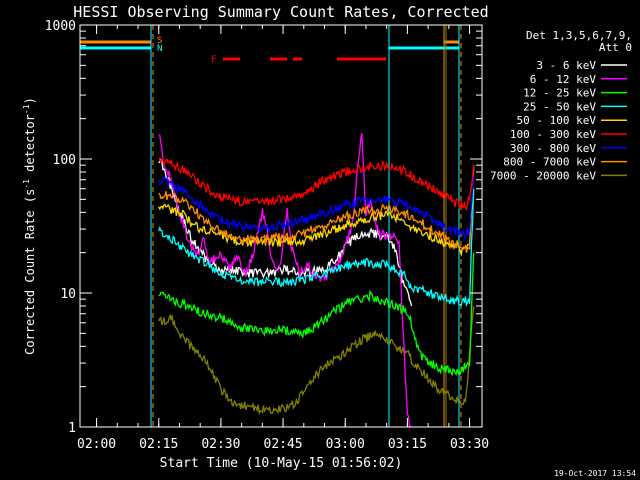  Describe the element at coordinates (407, 444) in the screenshot. I see `x-tick-label: 03:15` at that location.